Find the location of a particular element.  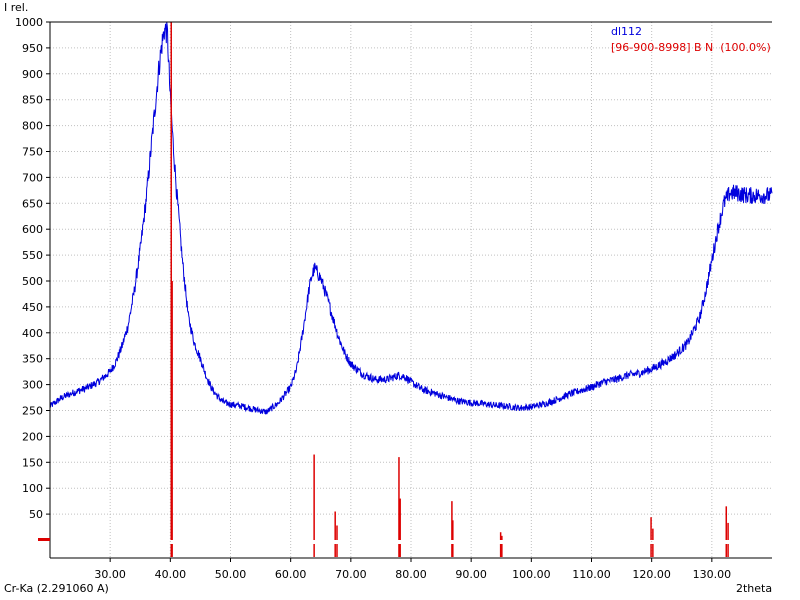

reference-markers is located at coordinates (449, 550).